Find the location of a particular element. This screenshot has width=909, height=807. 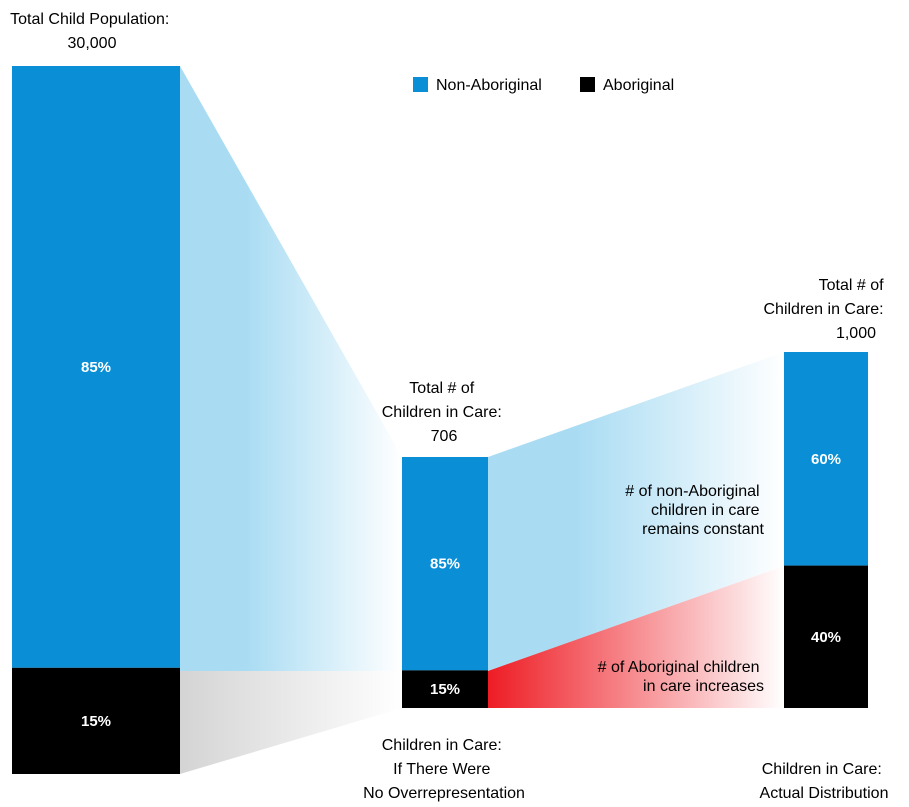

bar-3-segment-aboriginal is located at coordinates (826, 636).